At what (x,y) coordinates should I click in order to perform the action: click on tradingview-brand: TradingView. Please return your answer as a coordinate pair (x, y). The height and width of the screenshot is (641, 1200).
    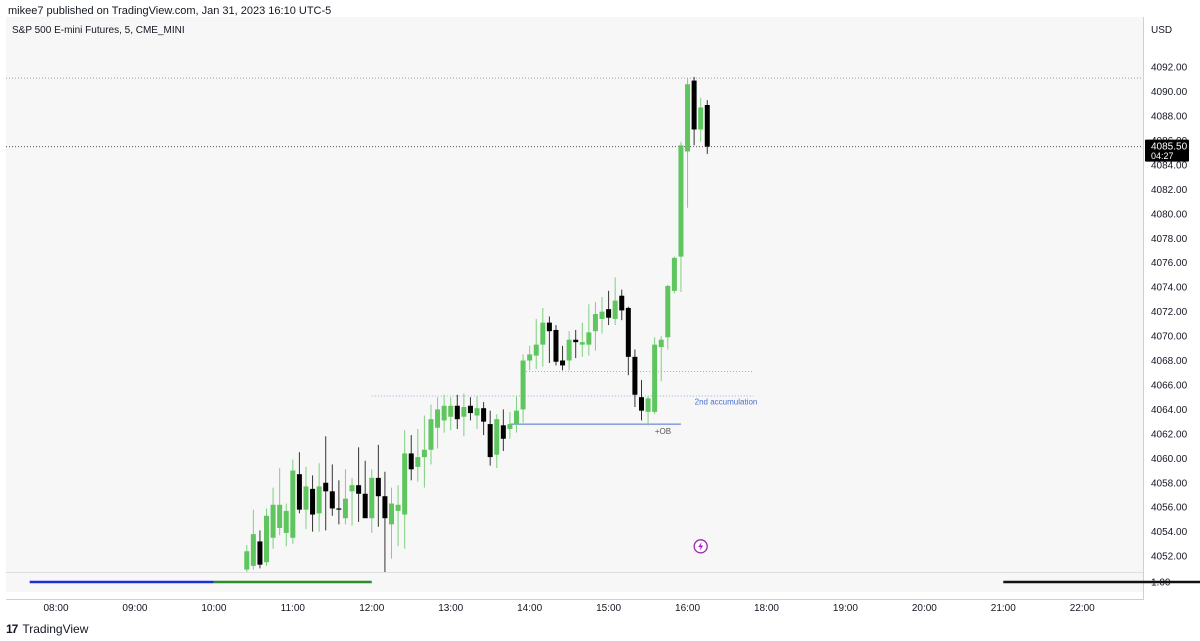
    Looking at the image, I should click on (55, 629).